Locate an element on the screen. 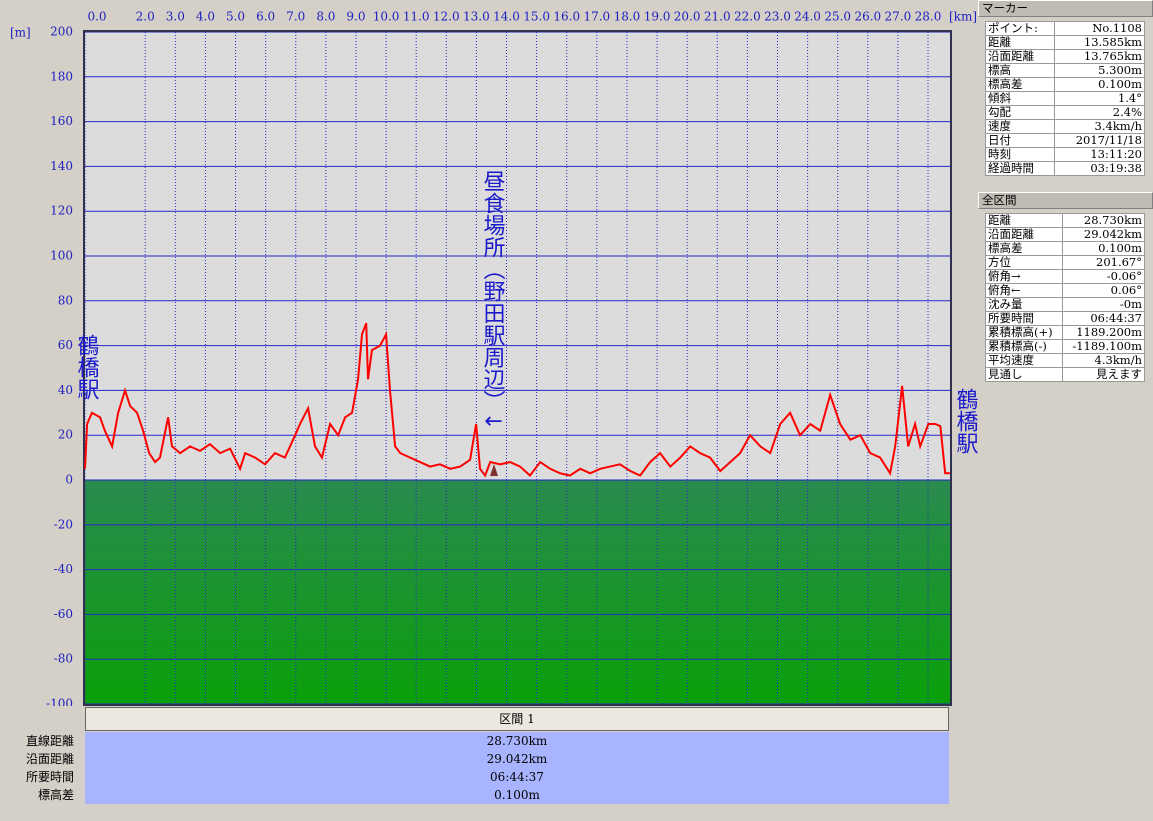  panel-row: 標高差 0.100m is located at coordinates (1064, 84).